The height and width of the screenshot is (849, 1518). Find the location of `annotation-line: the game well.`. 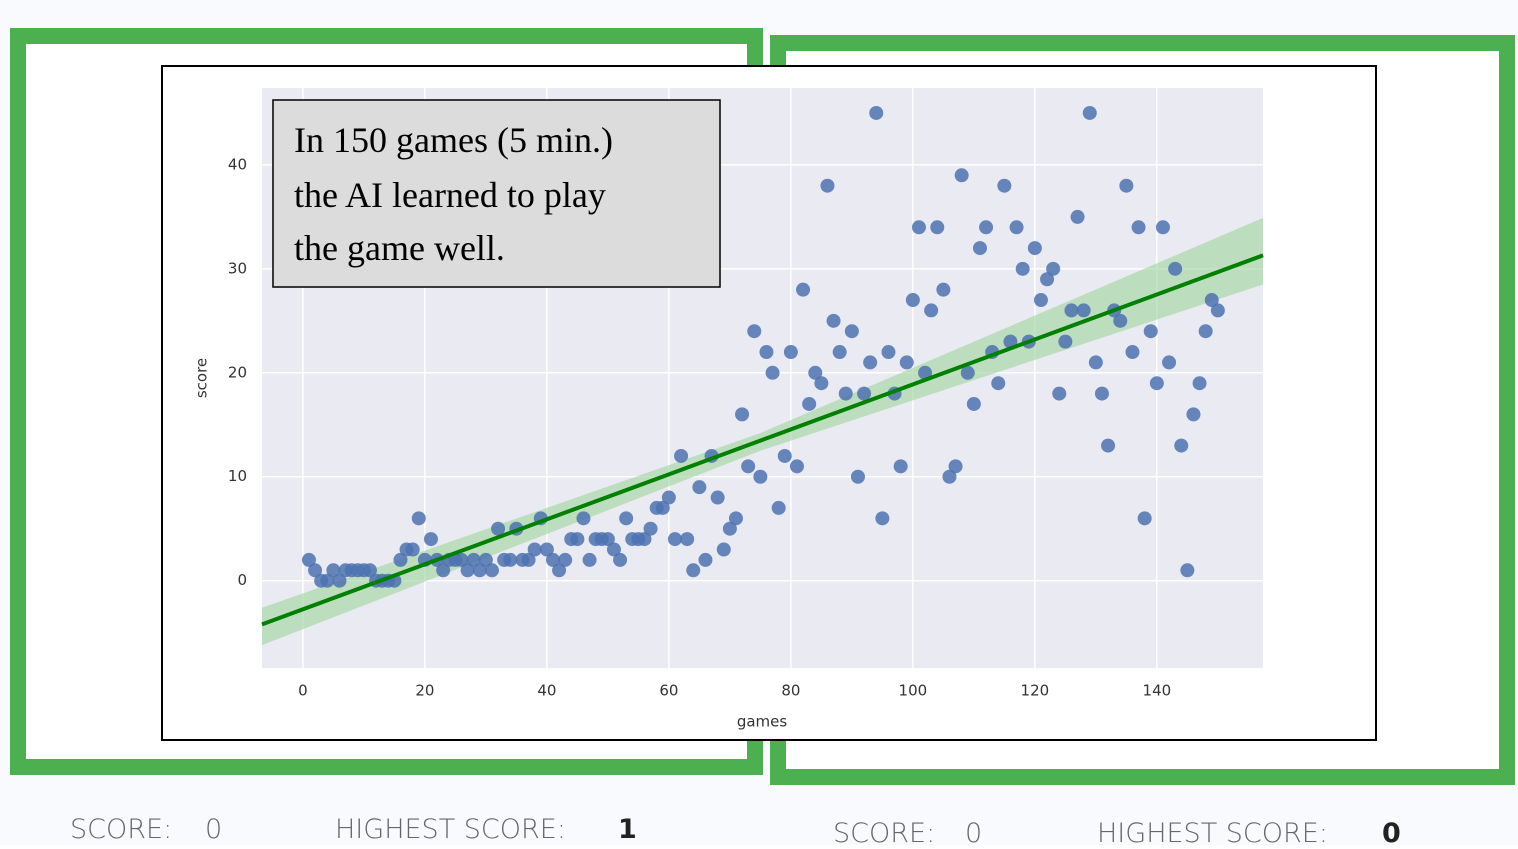

annotation-line: the game well. is located at coordinates (399, 248).